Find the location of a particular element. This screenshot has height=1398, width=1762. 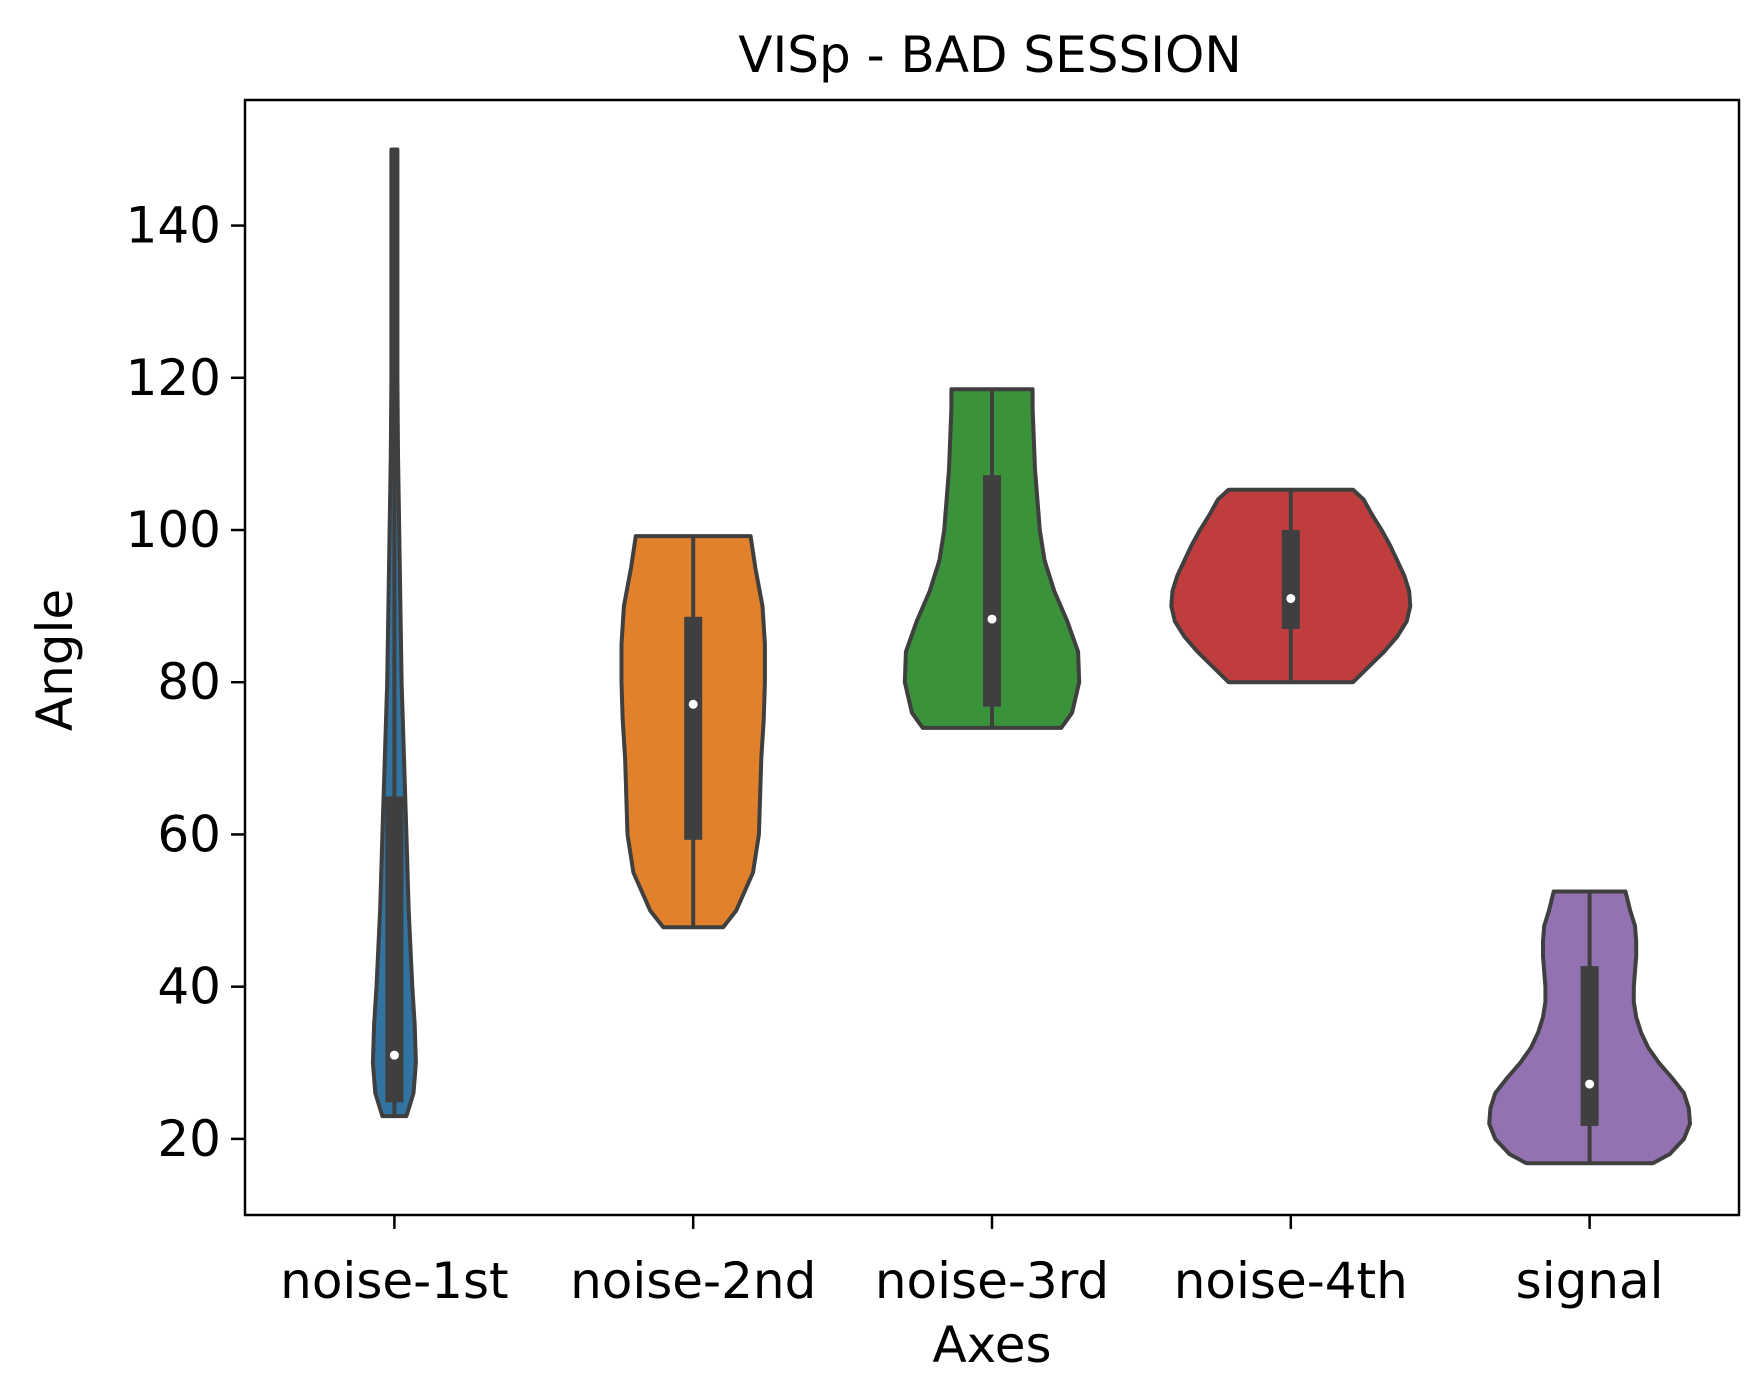

x-tick-label: noise-1st is located at coordinates (394, 1281).